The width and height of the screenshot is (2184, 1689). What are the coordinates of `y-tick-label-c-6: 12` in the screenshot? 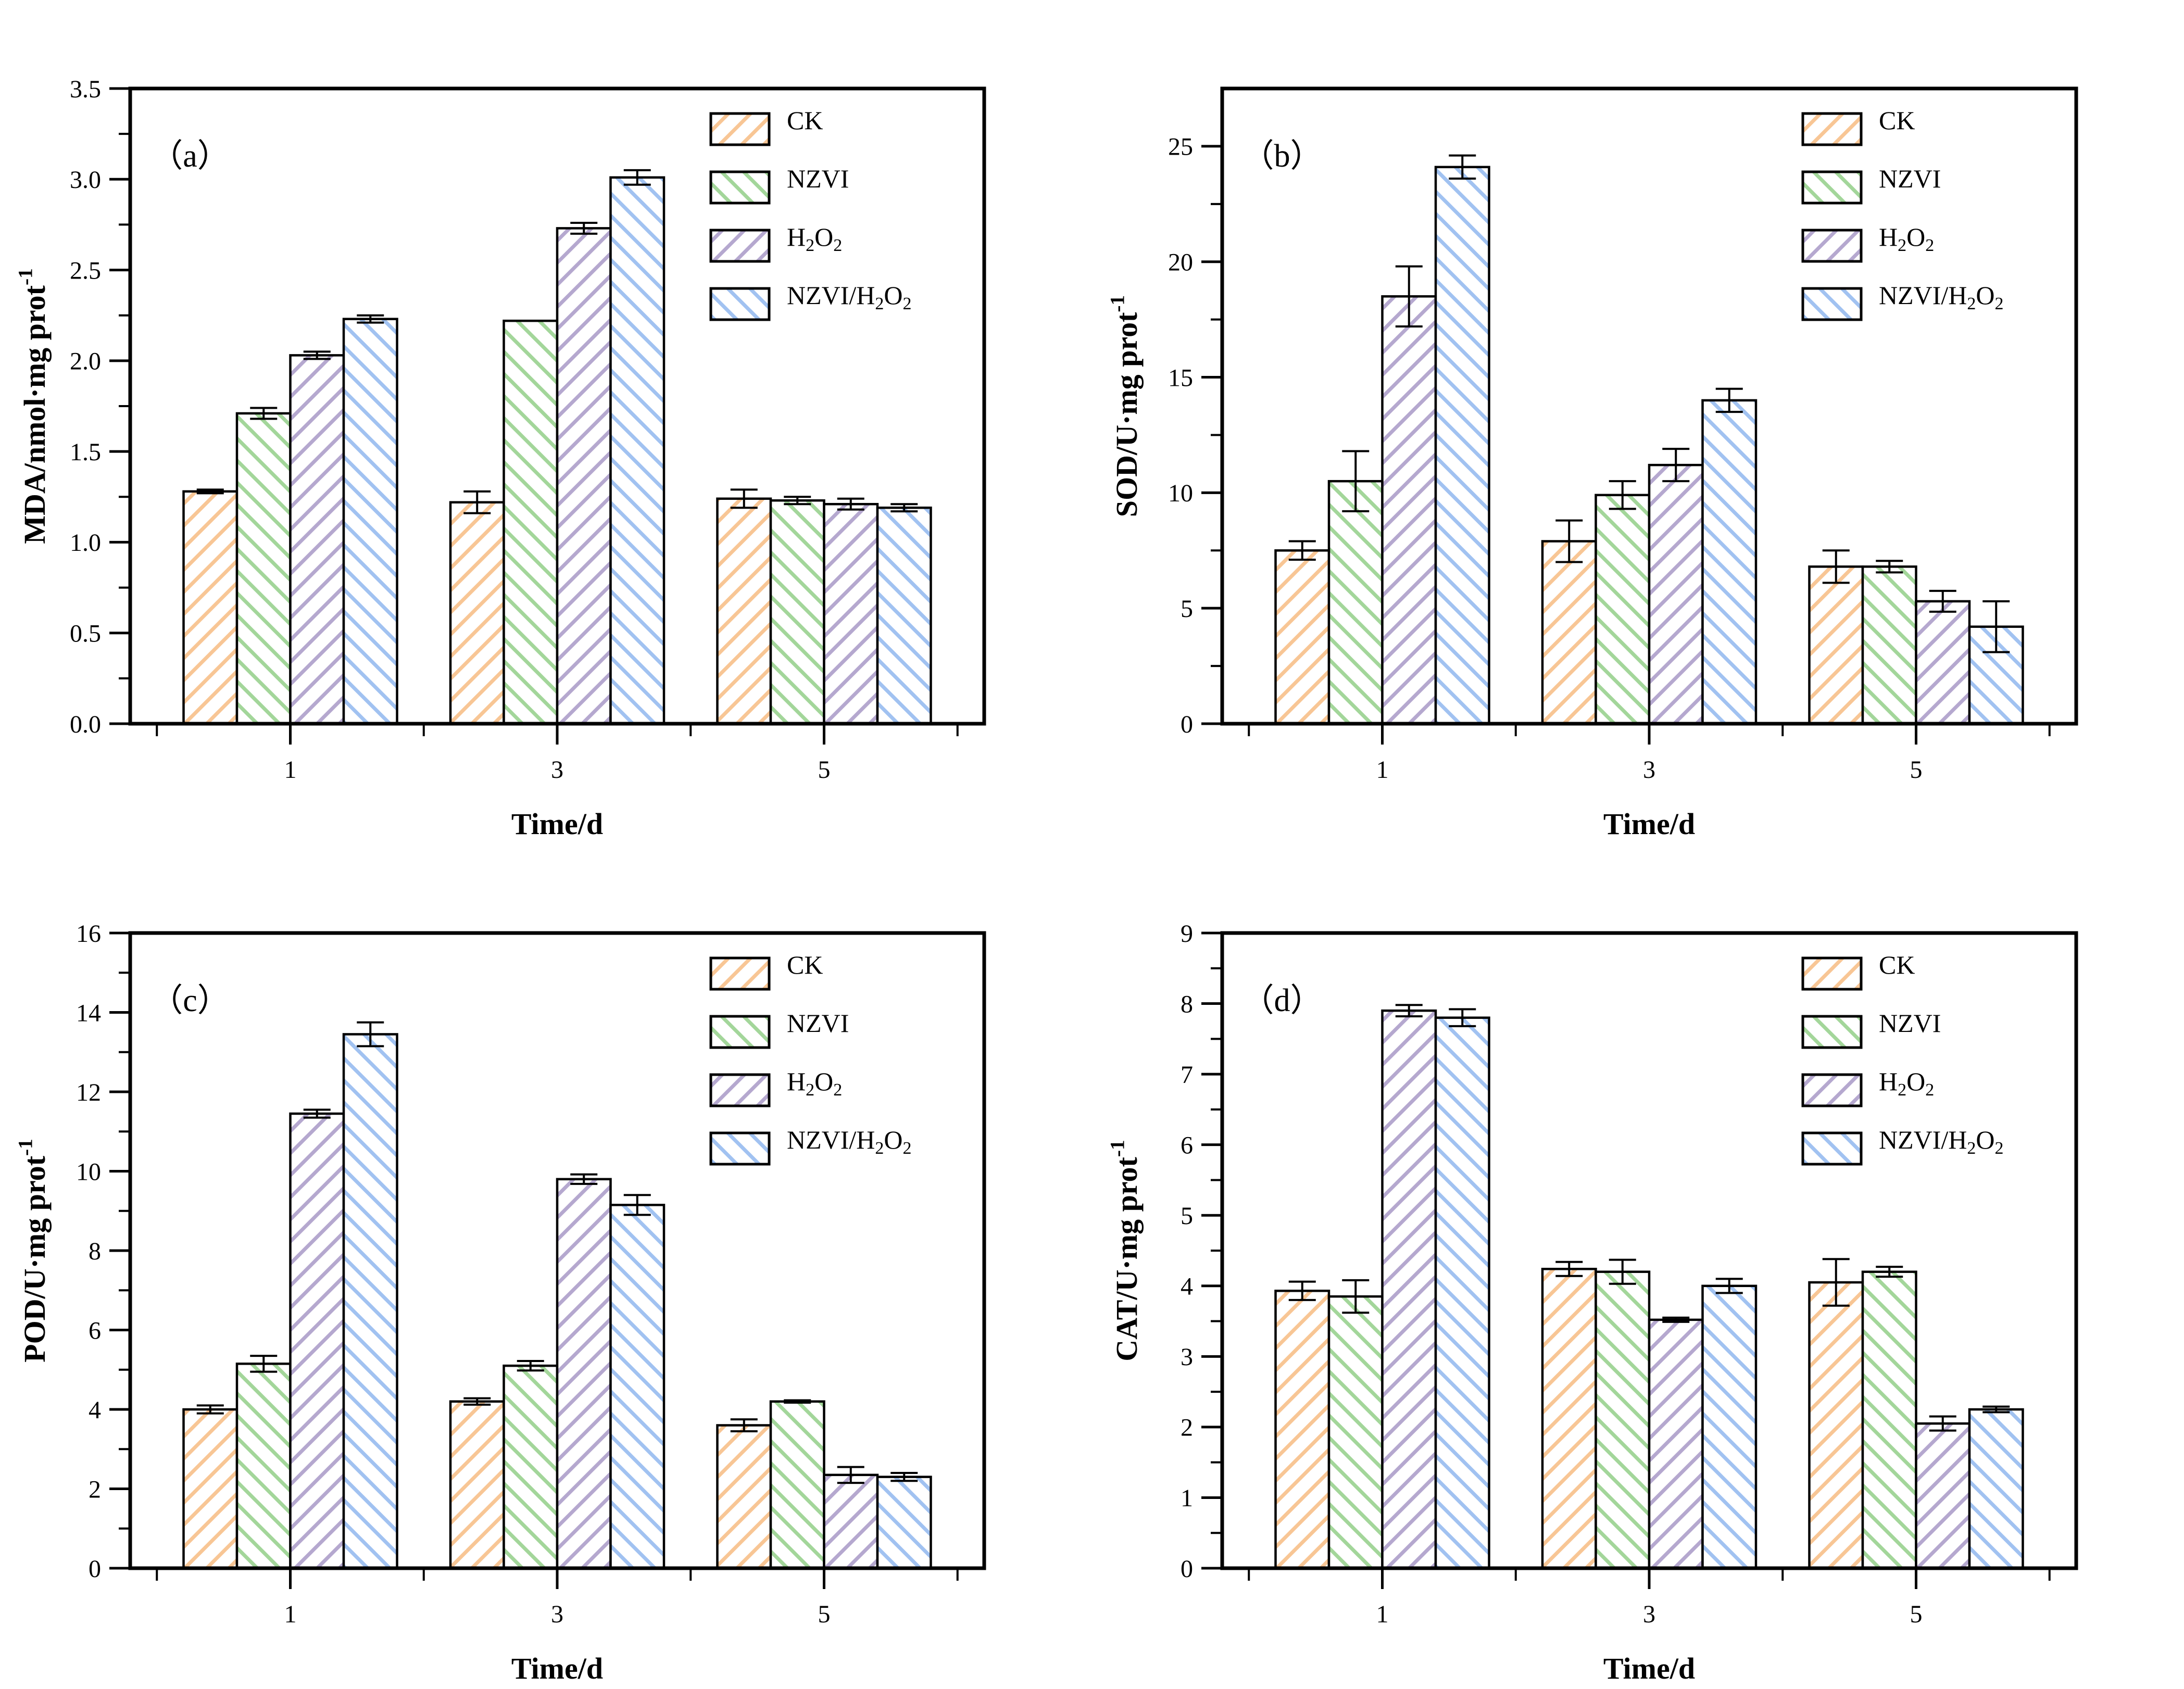 It's located at (88, 1093).